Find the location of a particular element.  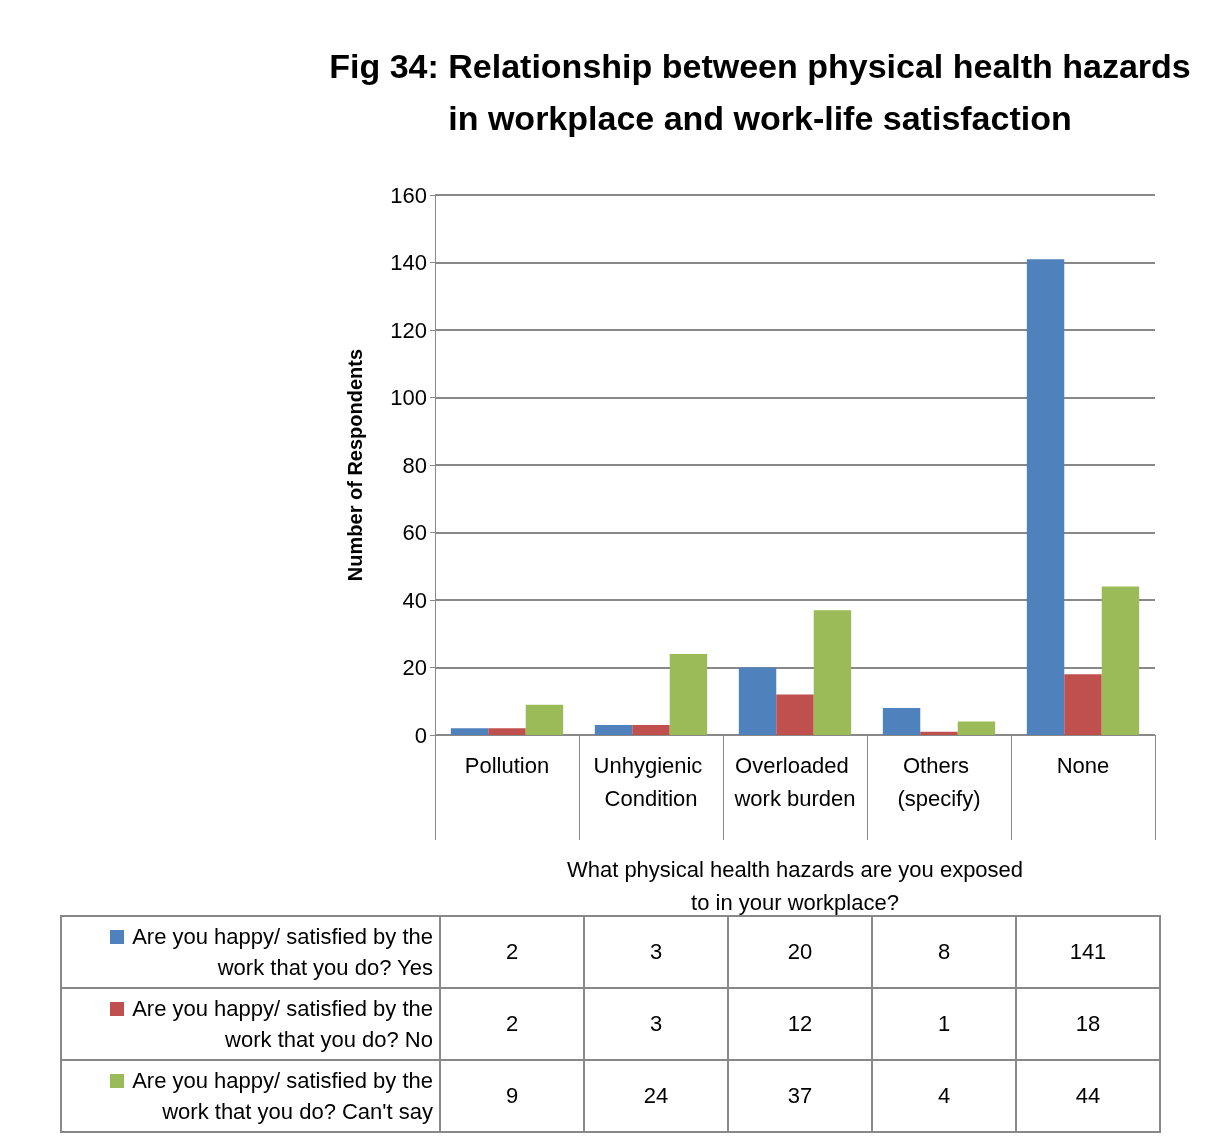

data-label: 4 is located at coordinates (944, 1096).